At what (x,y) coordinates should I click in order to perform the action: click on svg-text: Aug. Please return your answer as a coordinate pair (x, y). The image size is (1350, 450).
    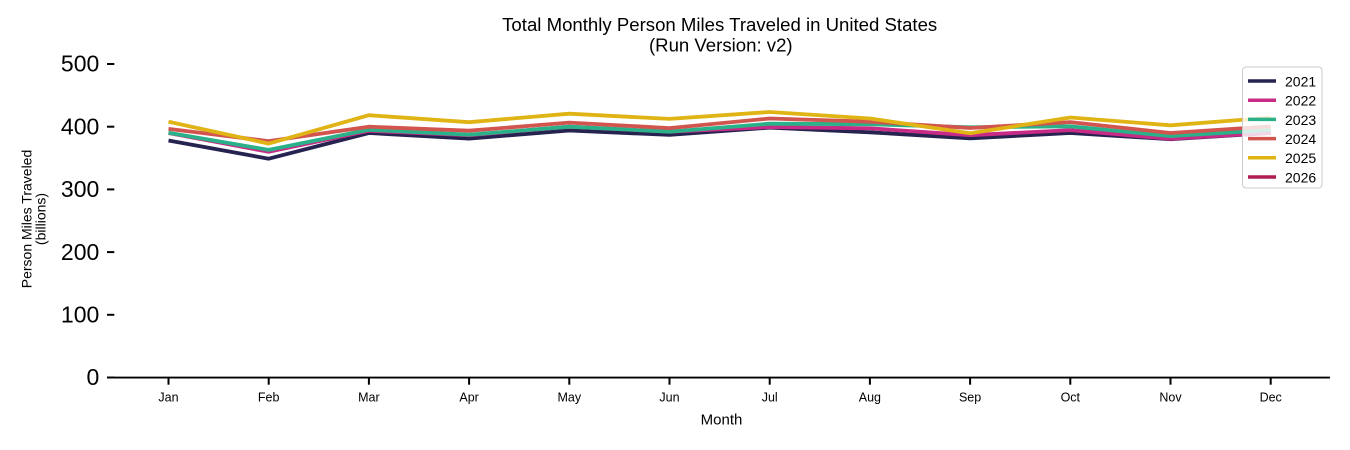
    Looking at the image, I should click on (870, 398).